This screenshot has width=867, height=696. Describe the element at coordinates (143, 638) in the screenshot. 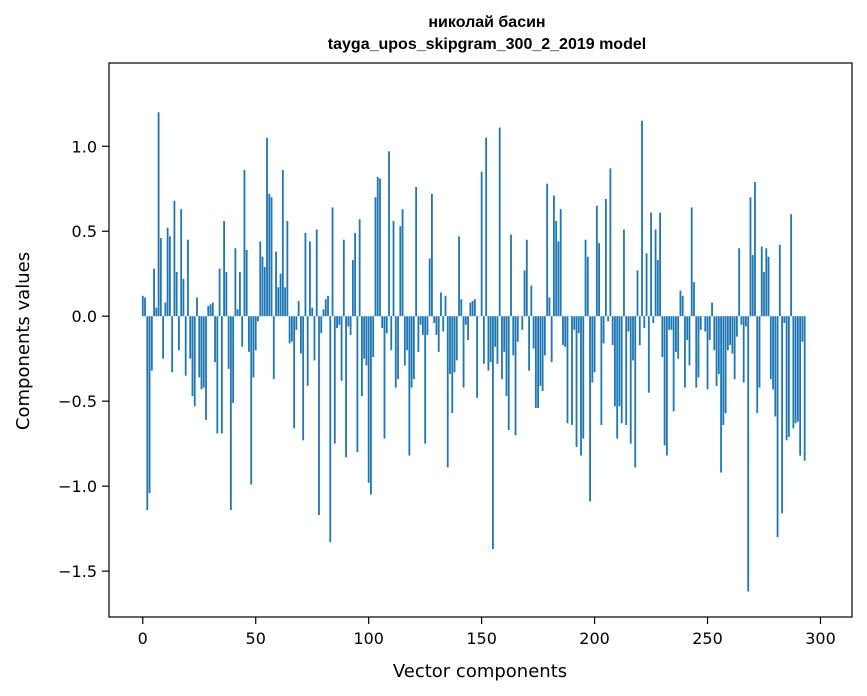

I see `x-tick-label: 0` at that location.